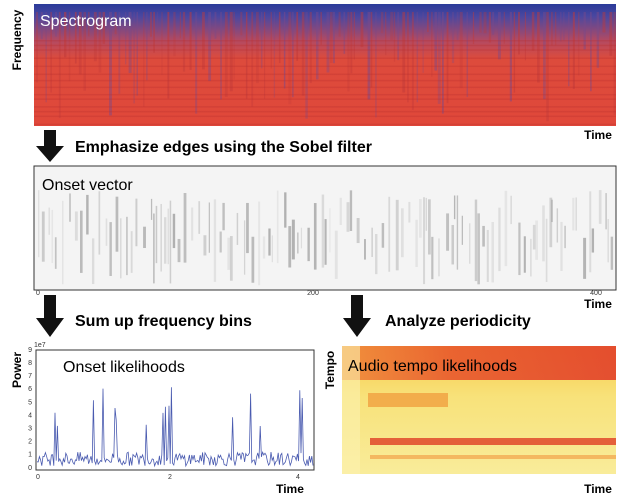 Image resolution: width=627 pixels, height=497 pixels. What do you see at coordinates (50, 146) in the screenshot?
I see `arrow` at bounding box center [50, 146].